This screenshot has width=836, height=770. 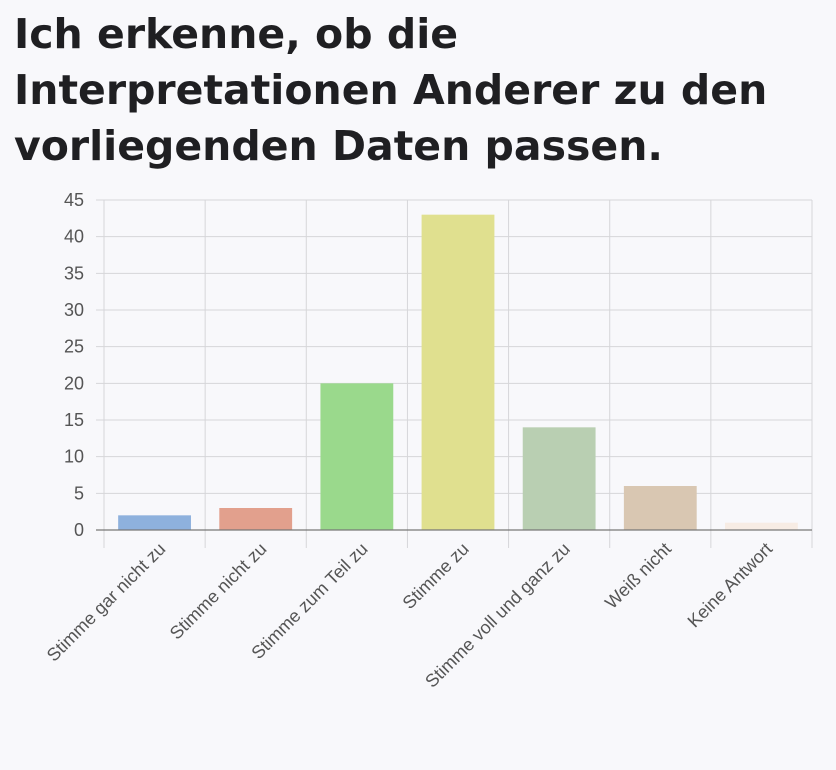 I want to click on x-category-label: Stimme zu, so click(x=436, y=576).